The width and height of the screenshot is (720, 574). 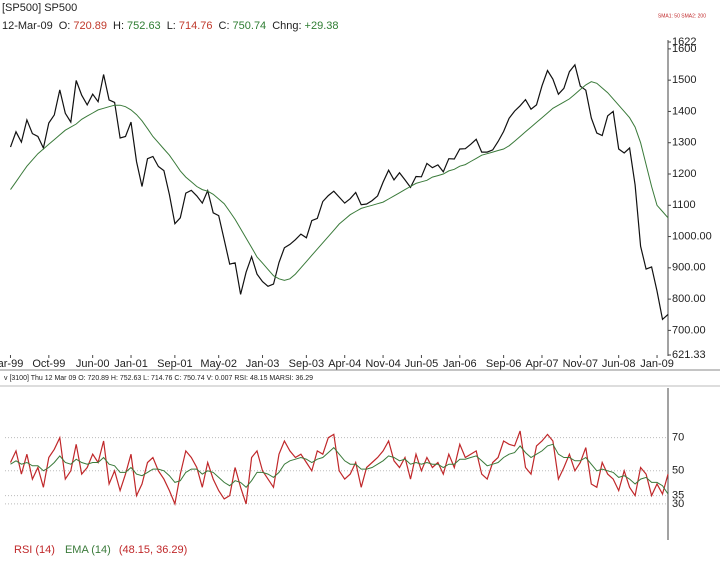 What do you see at coordinates (684, 42) in the screenshot?
I see `y-tick-label: 1622` at bounding box center [684, 42].